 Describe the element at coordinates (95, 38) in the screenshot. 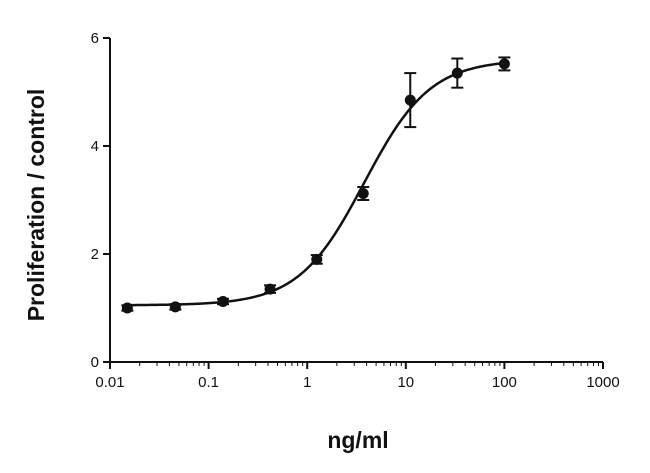

I see `y-tick-label: 6` at that location.